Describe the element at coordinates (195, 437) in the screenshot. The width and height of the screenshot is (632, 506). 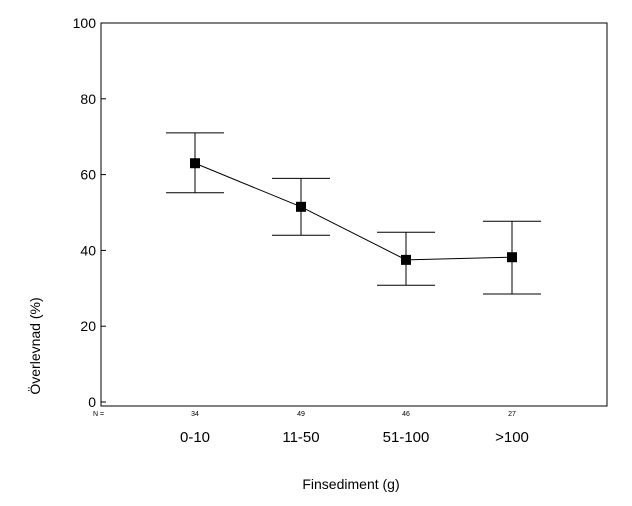
I see `x-category-label: 0-10` at that location.